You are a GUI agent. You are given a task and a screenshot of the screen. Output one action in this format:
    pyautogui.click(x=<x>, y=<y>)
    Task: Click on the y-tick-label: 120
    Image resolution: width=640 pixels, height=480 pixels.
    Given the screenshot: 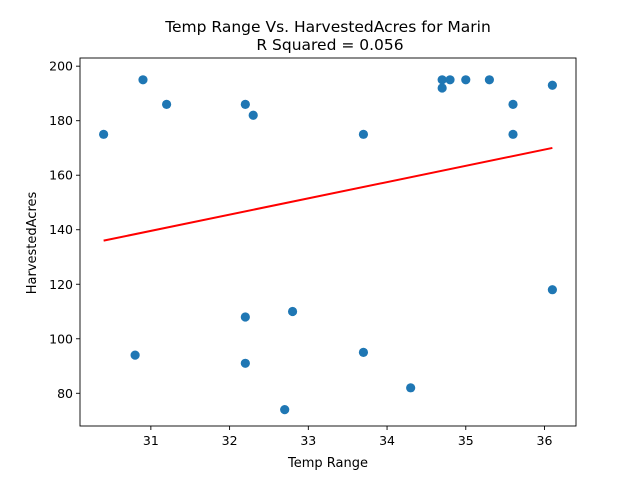 What is the action you would take?
    pyautogui.click(x=61, y=284)
    